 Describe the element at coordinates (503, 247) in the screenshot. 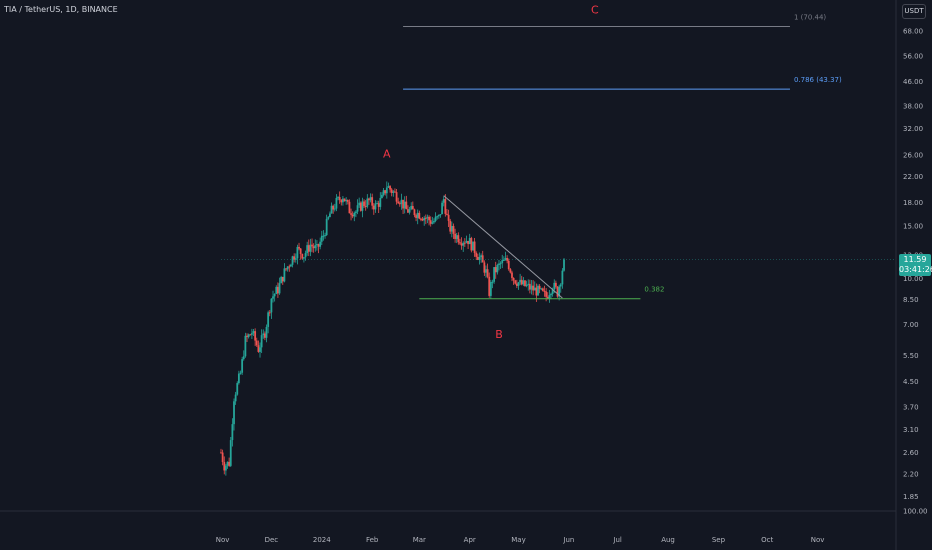

I see `trendline` at that location.